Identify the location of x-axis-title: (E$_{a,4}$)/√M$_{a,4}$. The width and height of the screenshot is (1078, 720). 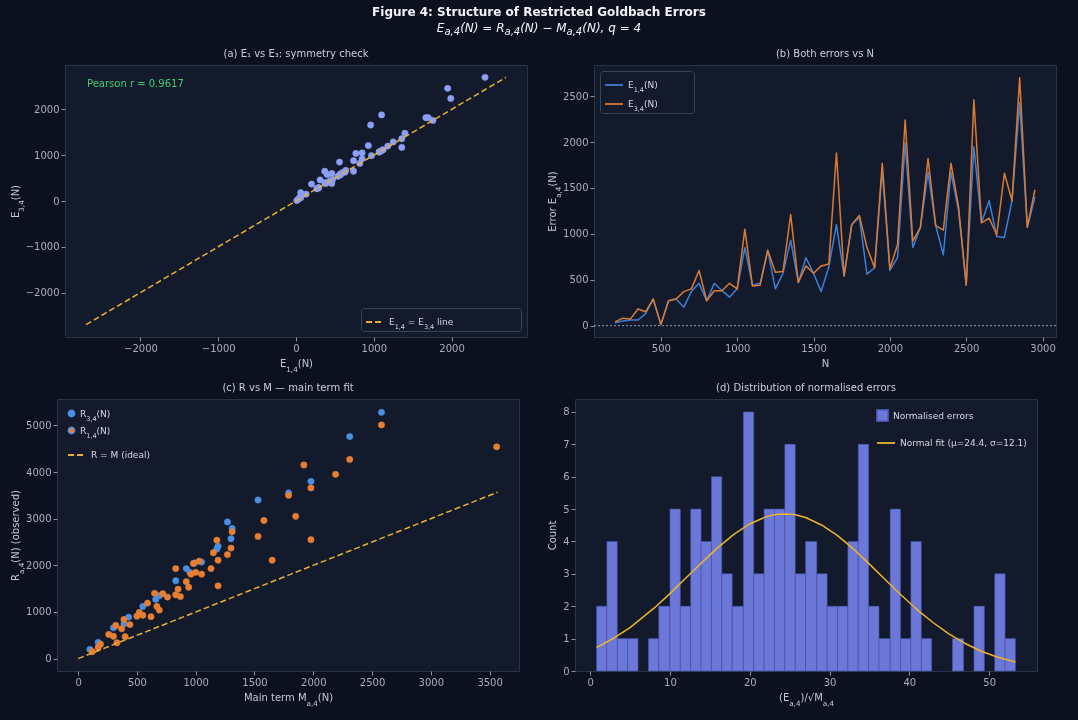
(806, 699).